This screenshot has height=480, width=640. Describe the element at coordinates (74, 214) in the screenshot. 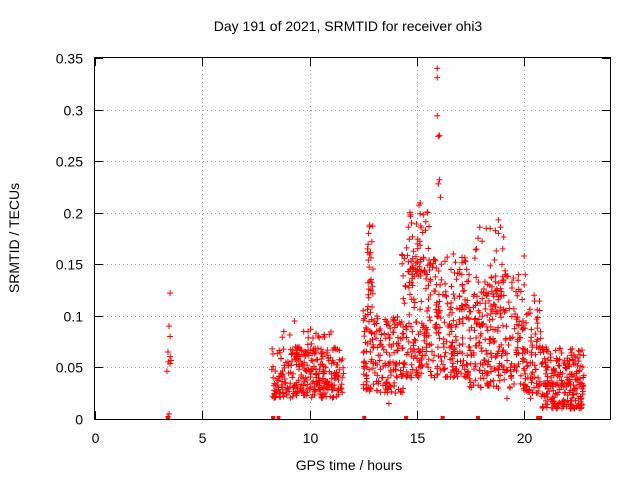

I see `y-tick-label: 0.2` at that location.